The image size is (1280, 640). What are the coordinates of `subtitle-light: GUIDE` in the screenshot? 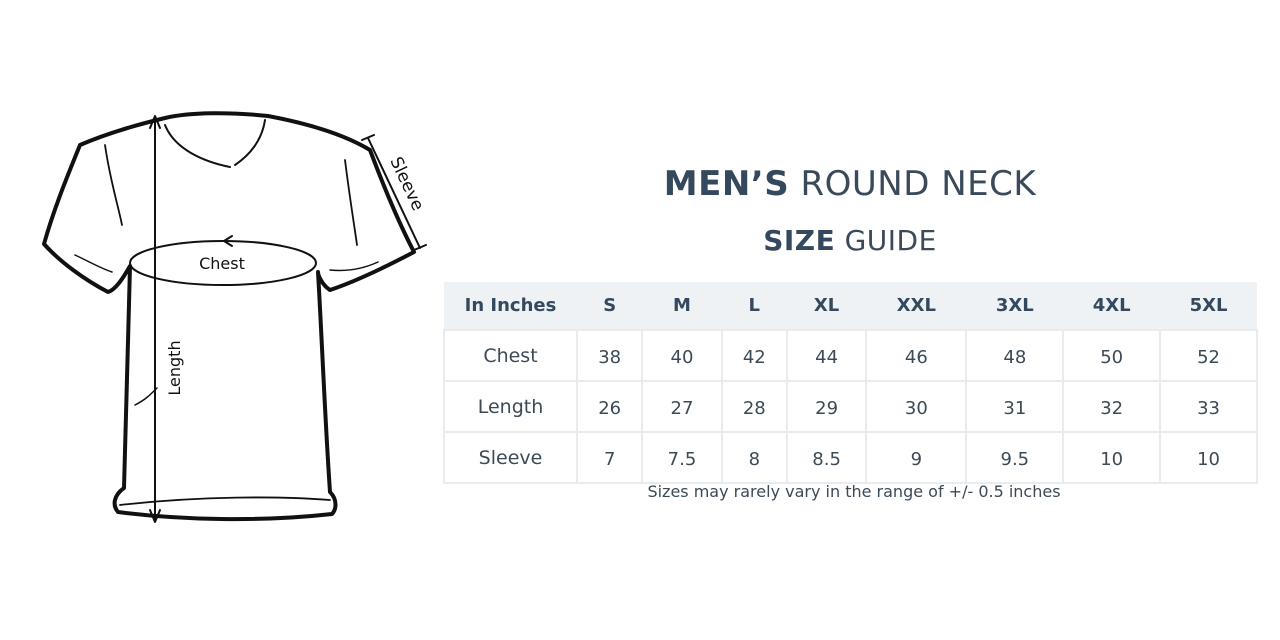 It's located at (890, 240).